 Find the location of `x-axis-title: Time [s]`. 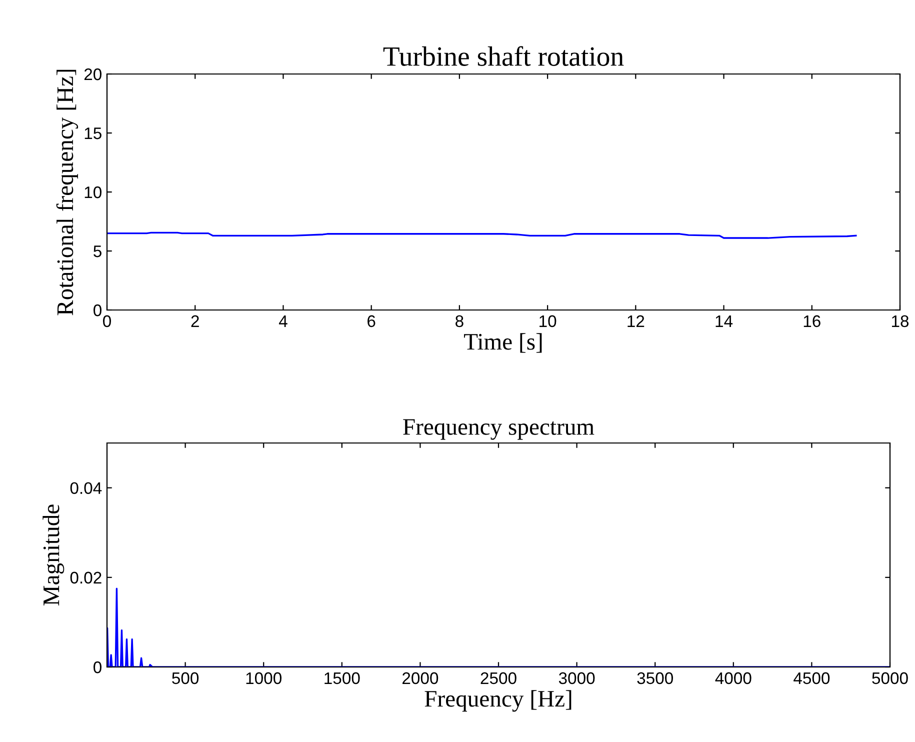

x-axis-title: Time [s] is located at coordinates (503, 343).